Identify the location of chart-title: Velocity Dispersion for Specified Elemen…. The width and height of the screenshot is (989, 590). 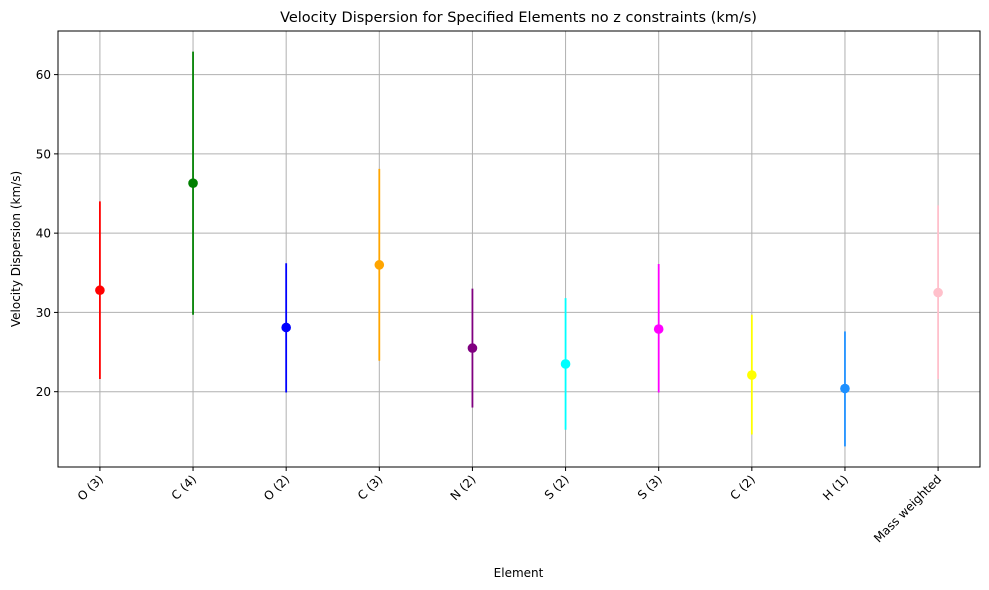
(518, 18).